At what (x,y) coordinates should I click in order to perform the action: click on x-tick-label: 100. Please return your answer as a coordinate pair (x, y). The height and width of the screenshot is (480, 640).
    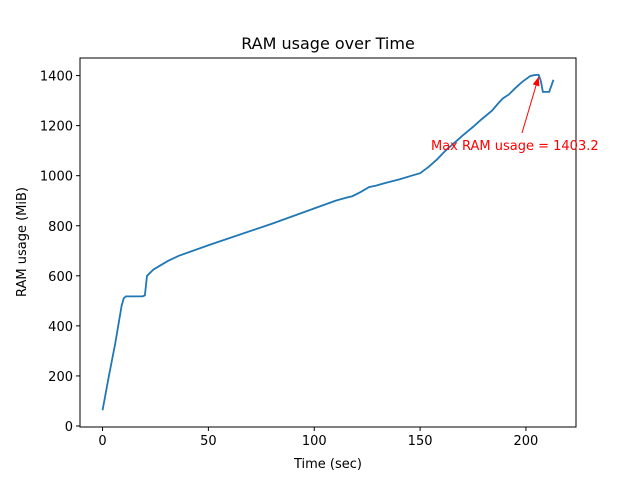
    Looking at the image, I should click on (314, 441).